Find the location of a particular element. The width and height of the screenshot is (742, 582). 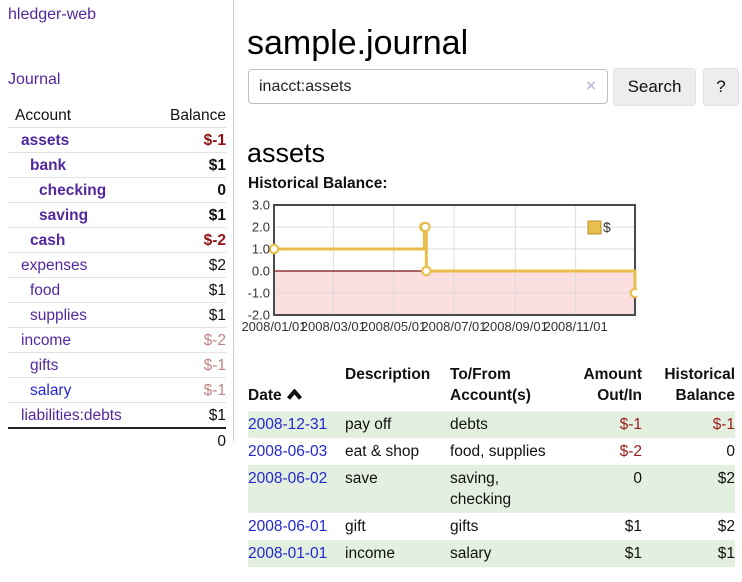

date-cell: 2008-06-02 is located at coordinates (296, 489).